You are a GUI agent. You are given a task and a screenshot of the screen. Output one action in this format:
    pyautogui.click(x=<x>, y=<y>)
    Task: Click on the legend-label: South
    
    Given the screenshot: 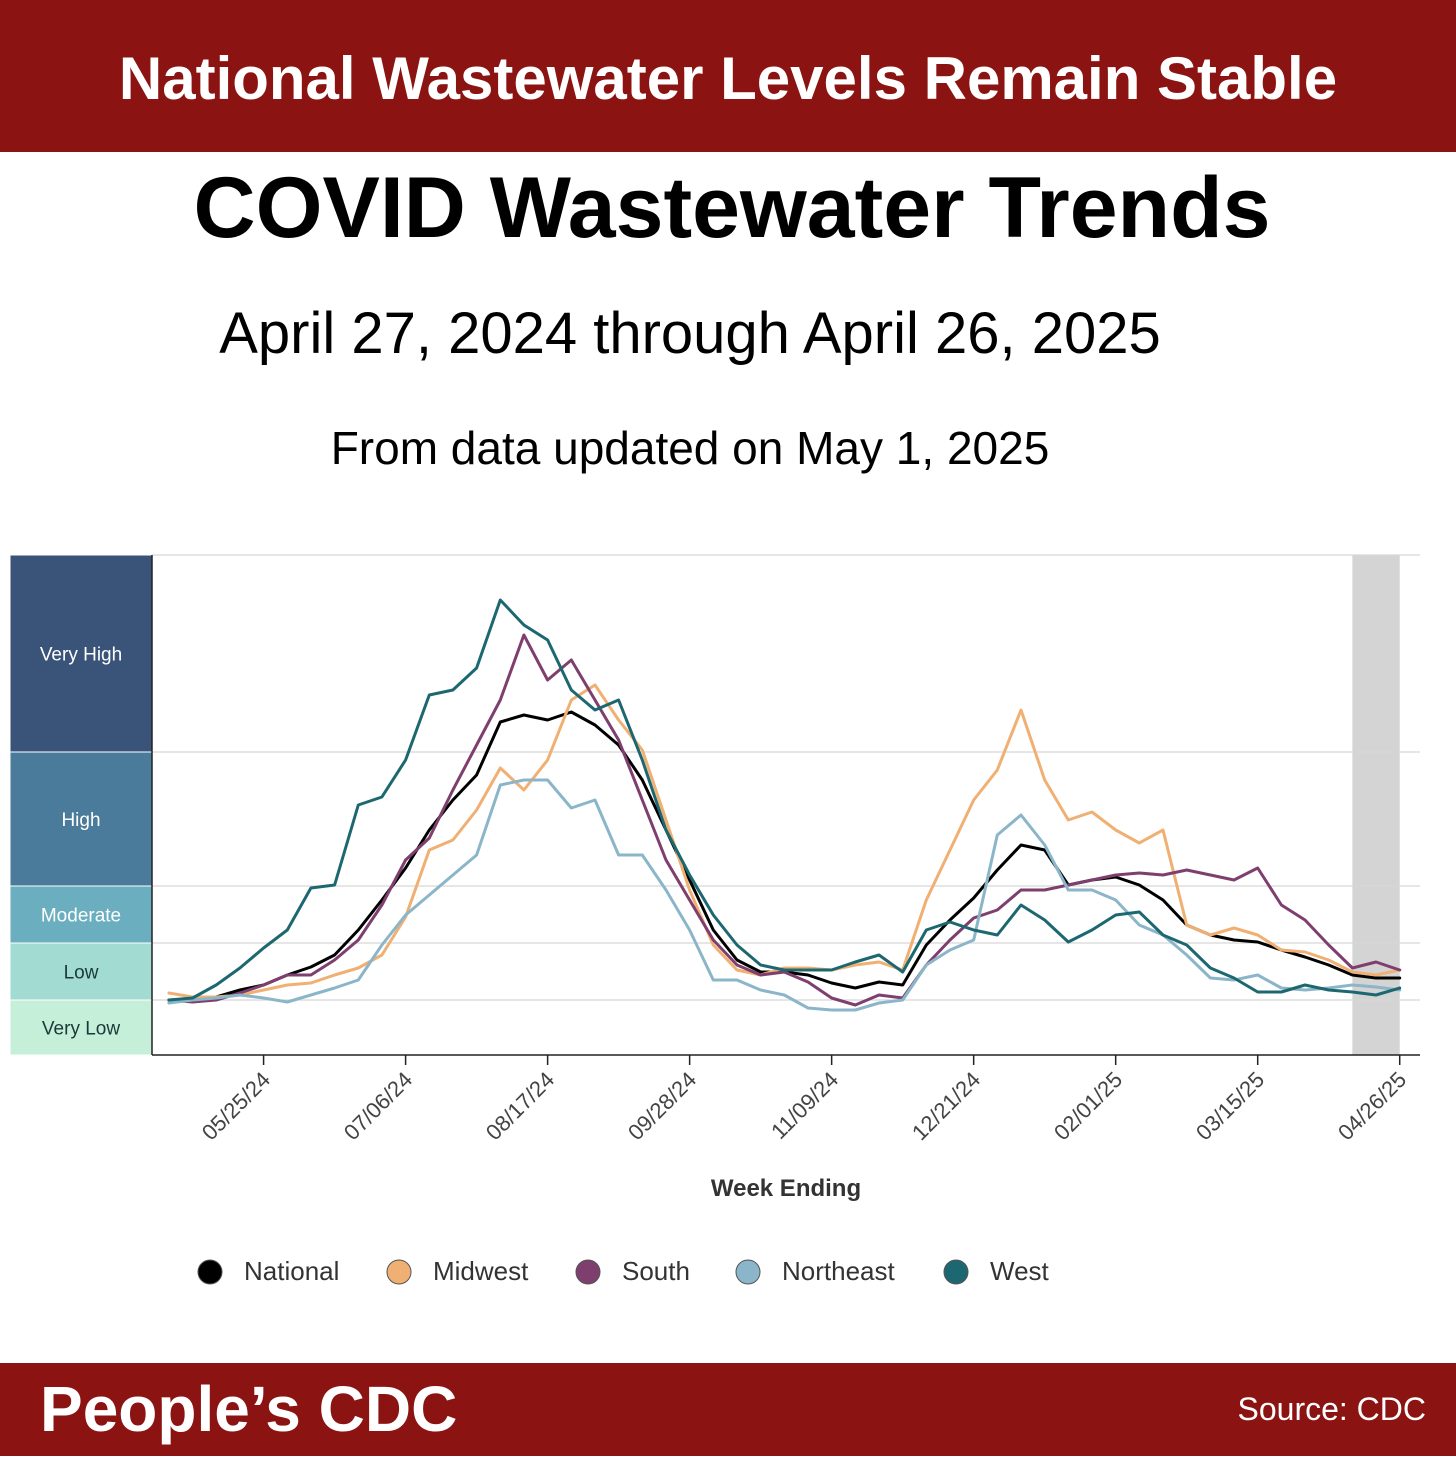 What is the action you would take?
    pyautogui.click(x=656, y=1271)
    